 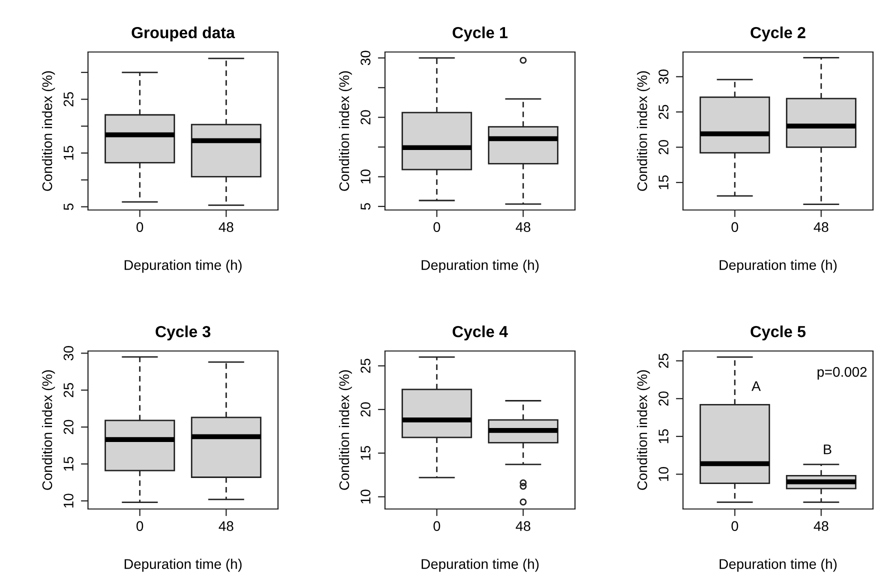 I want to click on annotation: B, so click(x=828, y=449).